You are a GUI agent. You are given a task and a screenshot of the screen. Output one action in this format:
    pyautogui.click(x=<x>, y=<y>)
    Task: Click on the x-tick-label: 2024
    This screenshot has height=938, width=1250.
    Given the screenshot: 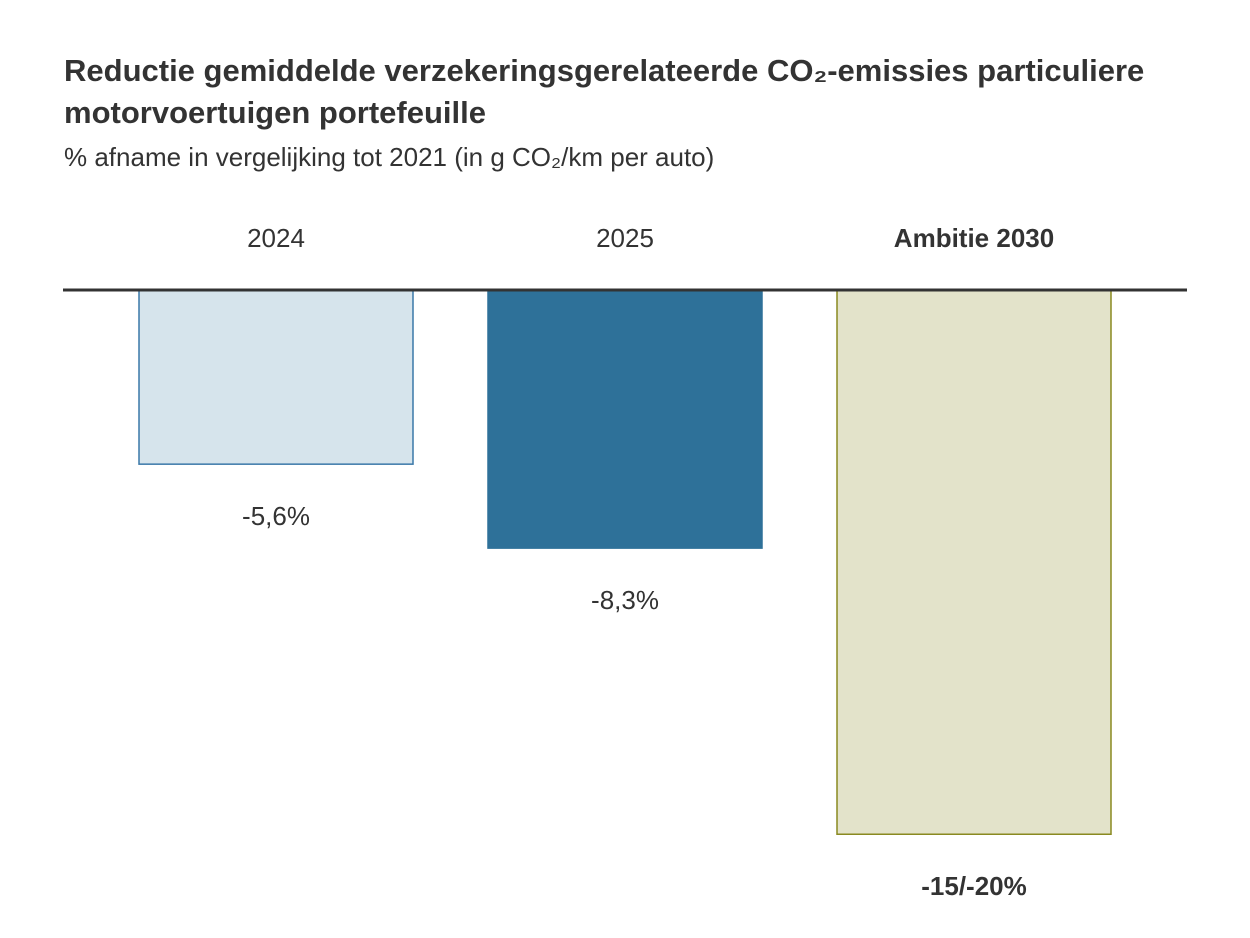 What is the action you would take?
    pyautogui.click(x=276, y=238)
    